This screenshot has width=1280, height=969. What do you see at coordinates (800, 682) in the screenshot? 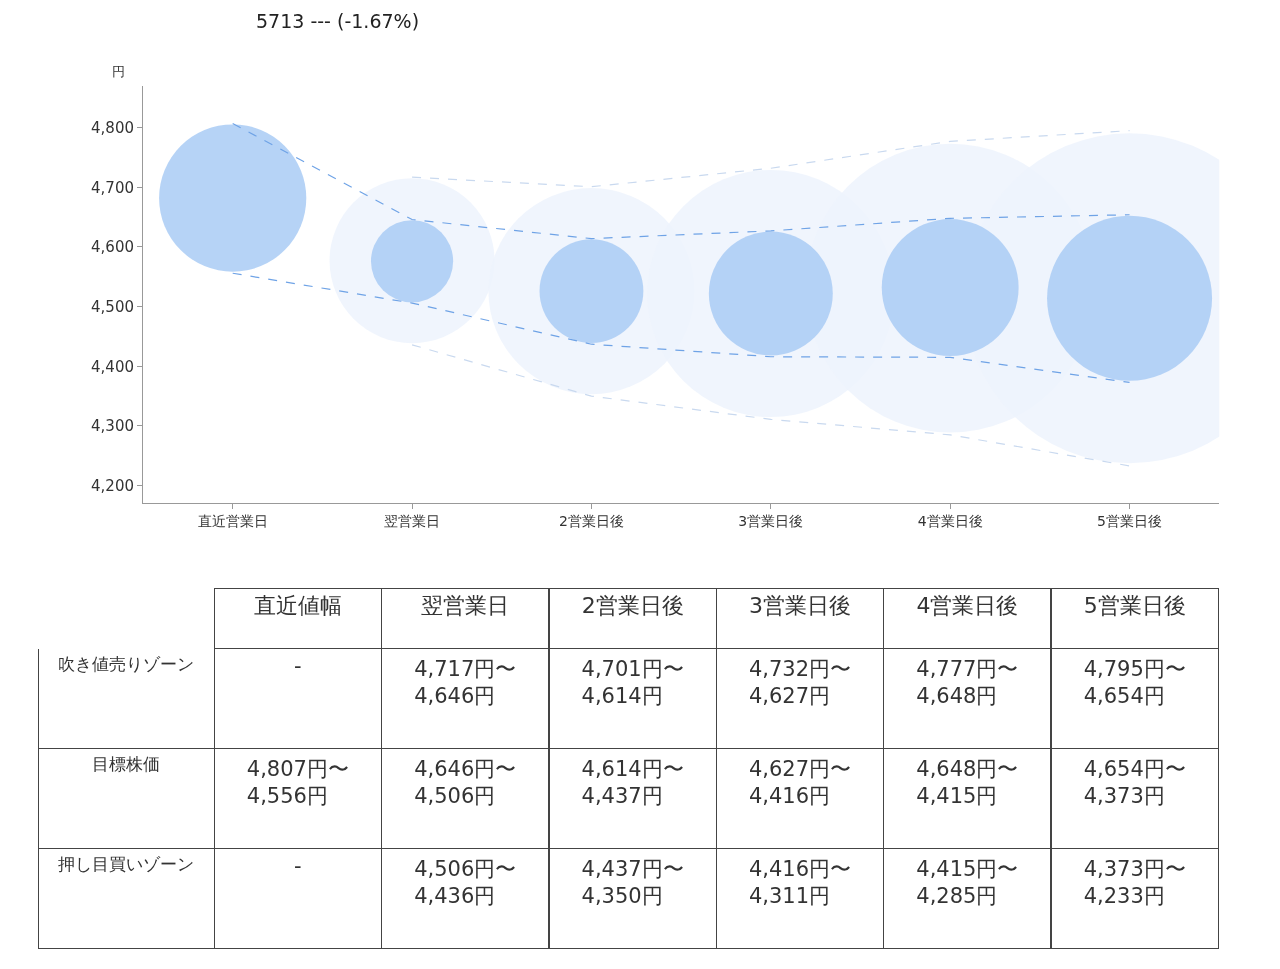
I see `text: 4,732円〜 4,627円` at bounding box center [800, 682].